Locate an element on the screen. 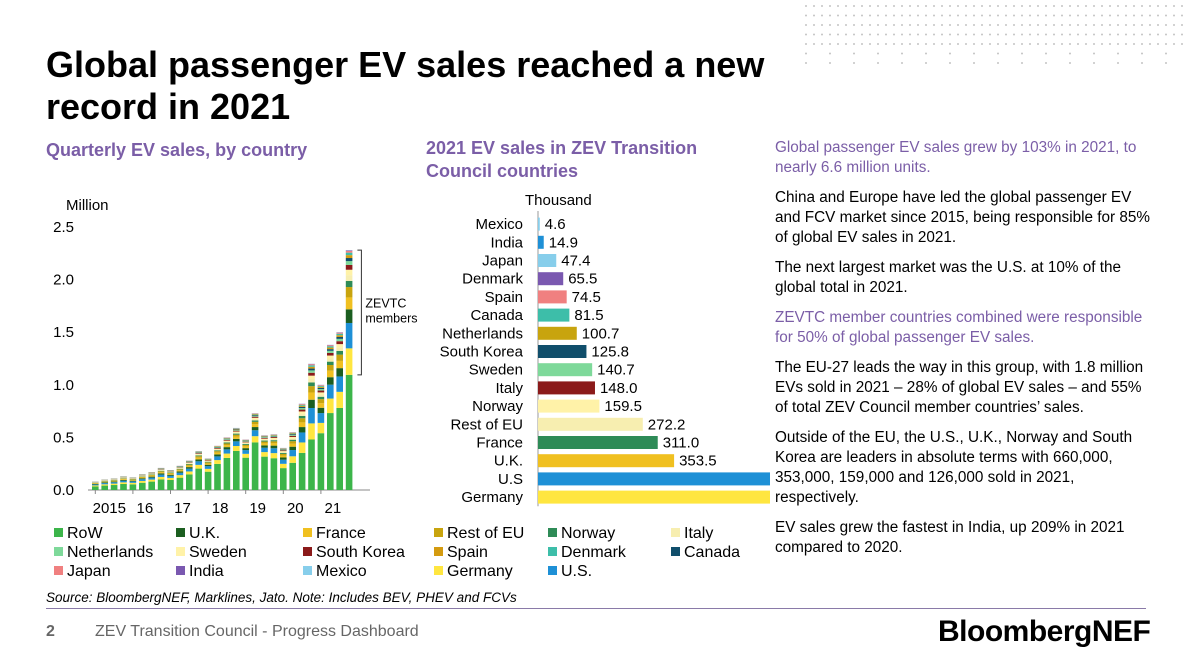 The width and height of the screenshot is (1192, 671). legend-item: RoW is located at coordinates (78, 534).